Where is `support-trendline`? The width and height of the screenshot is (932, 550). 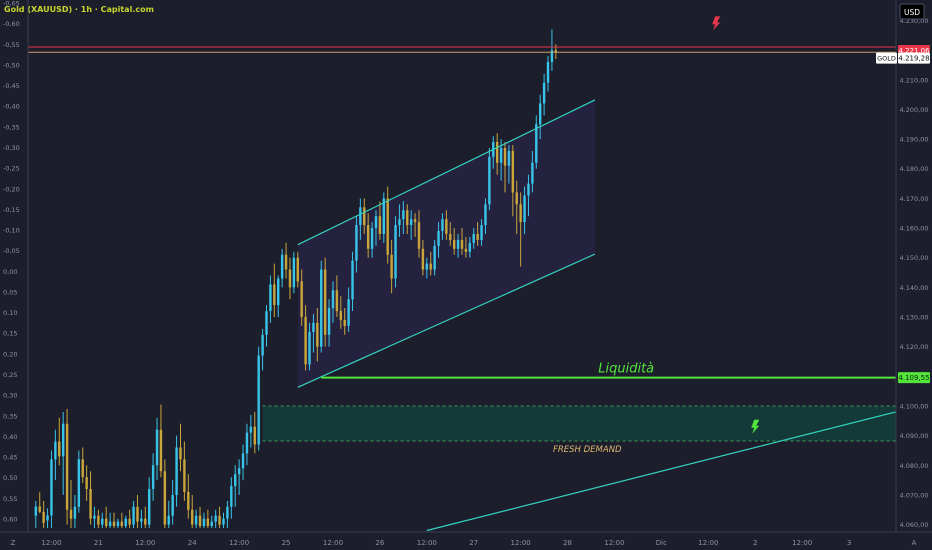 support-trendline is located at coordinates (661, 471).